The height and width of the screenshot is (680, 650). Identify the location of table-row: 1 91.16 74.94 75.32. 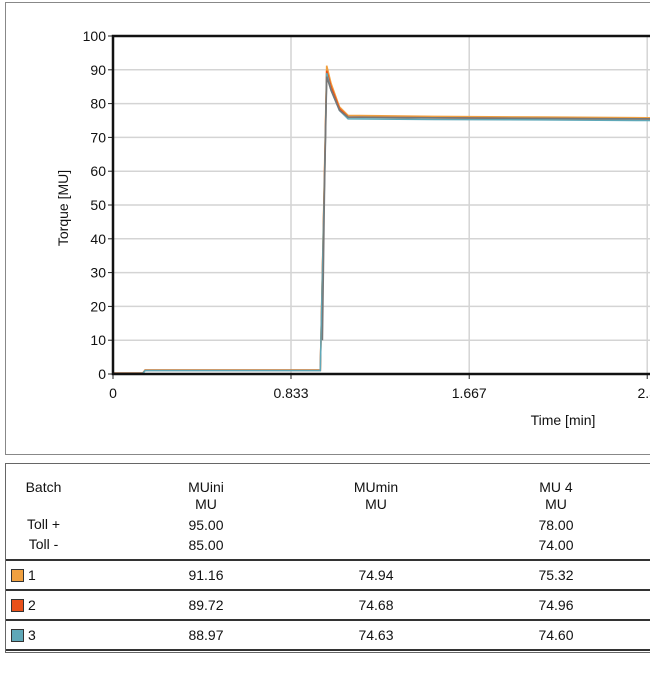
(328, 574).